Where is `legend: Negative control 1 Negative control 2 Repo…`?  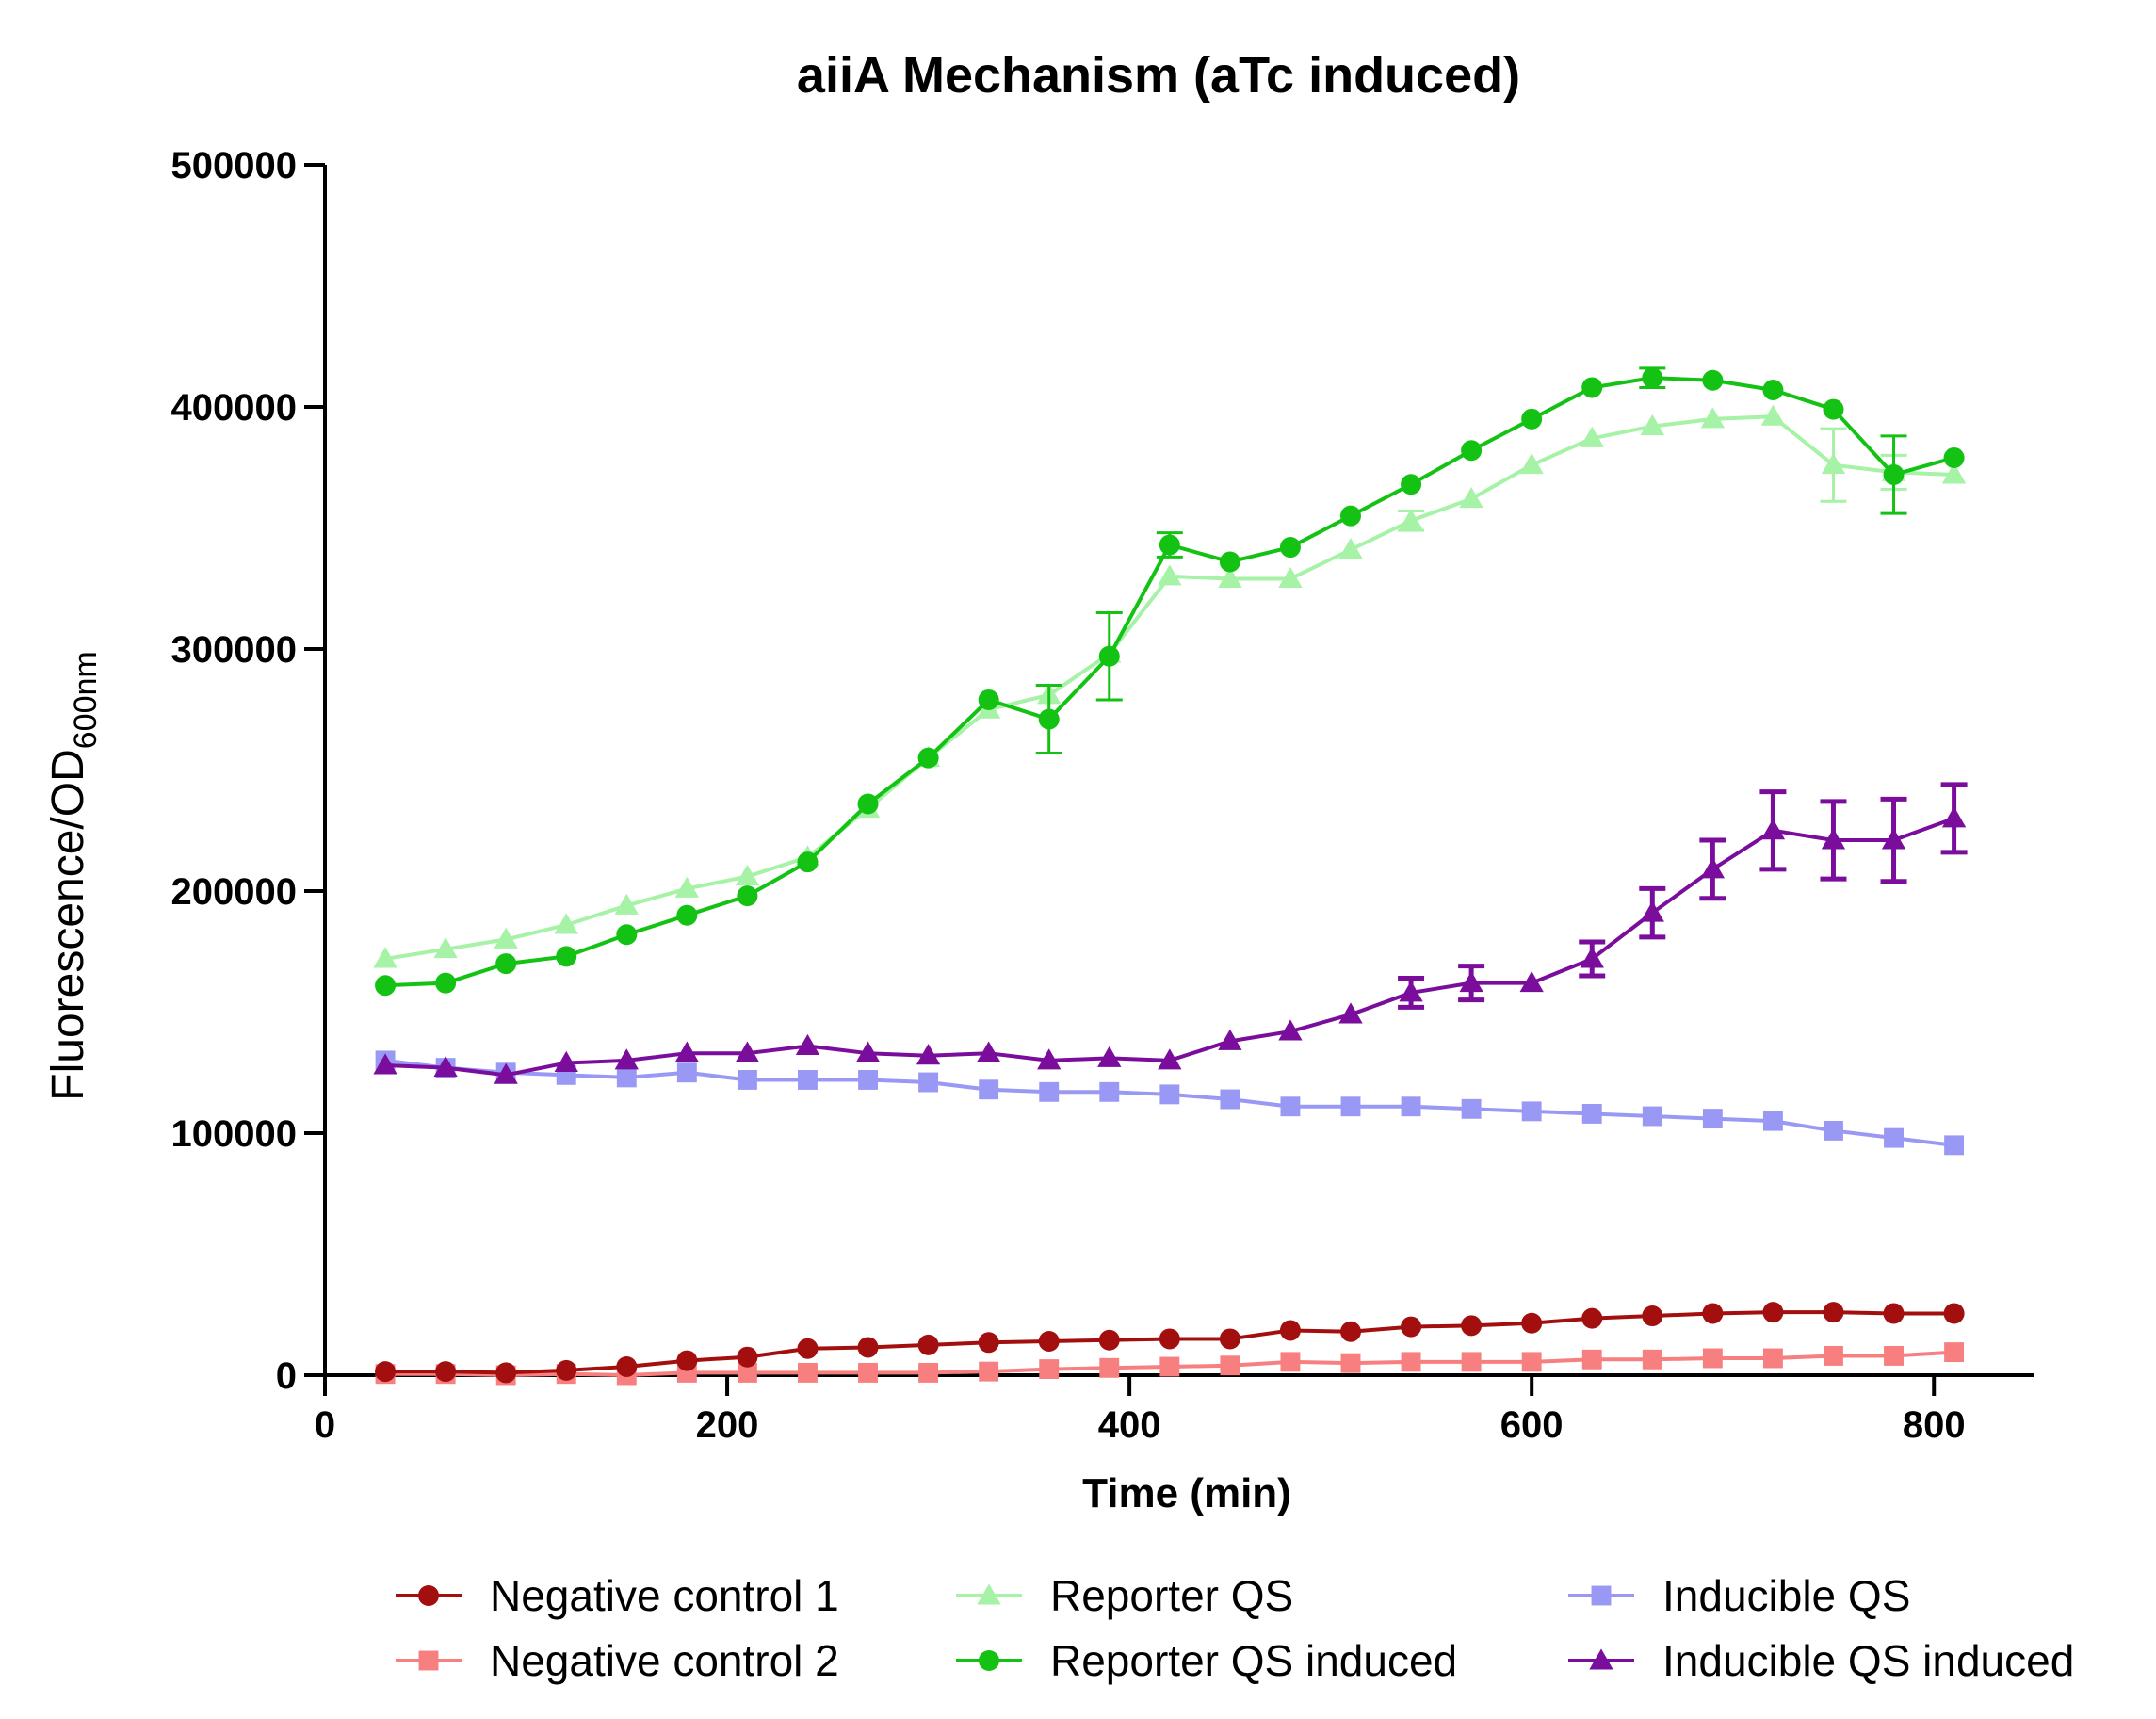
legend: Negative control 1 Negative control 2 Repo… is located at coordinates (1235, 1628).